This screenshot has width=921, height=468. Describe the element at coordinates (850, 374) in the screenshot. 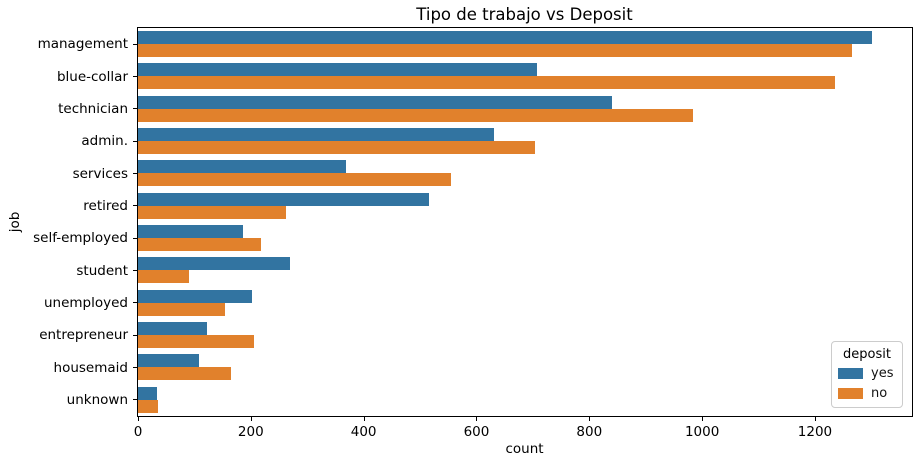

I see `legend-swatch-yes` at that location.